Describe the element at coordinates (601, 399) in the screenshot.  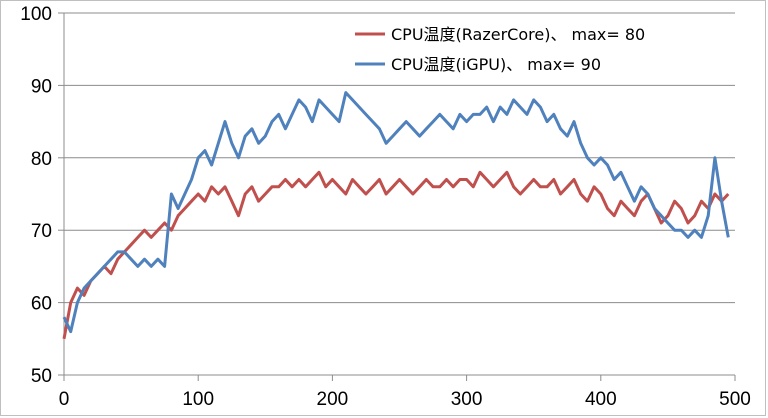
I see `x-tick-label: 400` at that location.